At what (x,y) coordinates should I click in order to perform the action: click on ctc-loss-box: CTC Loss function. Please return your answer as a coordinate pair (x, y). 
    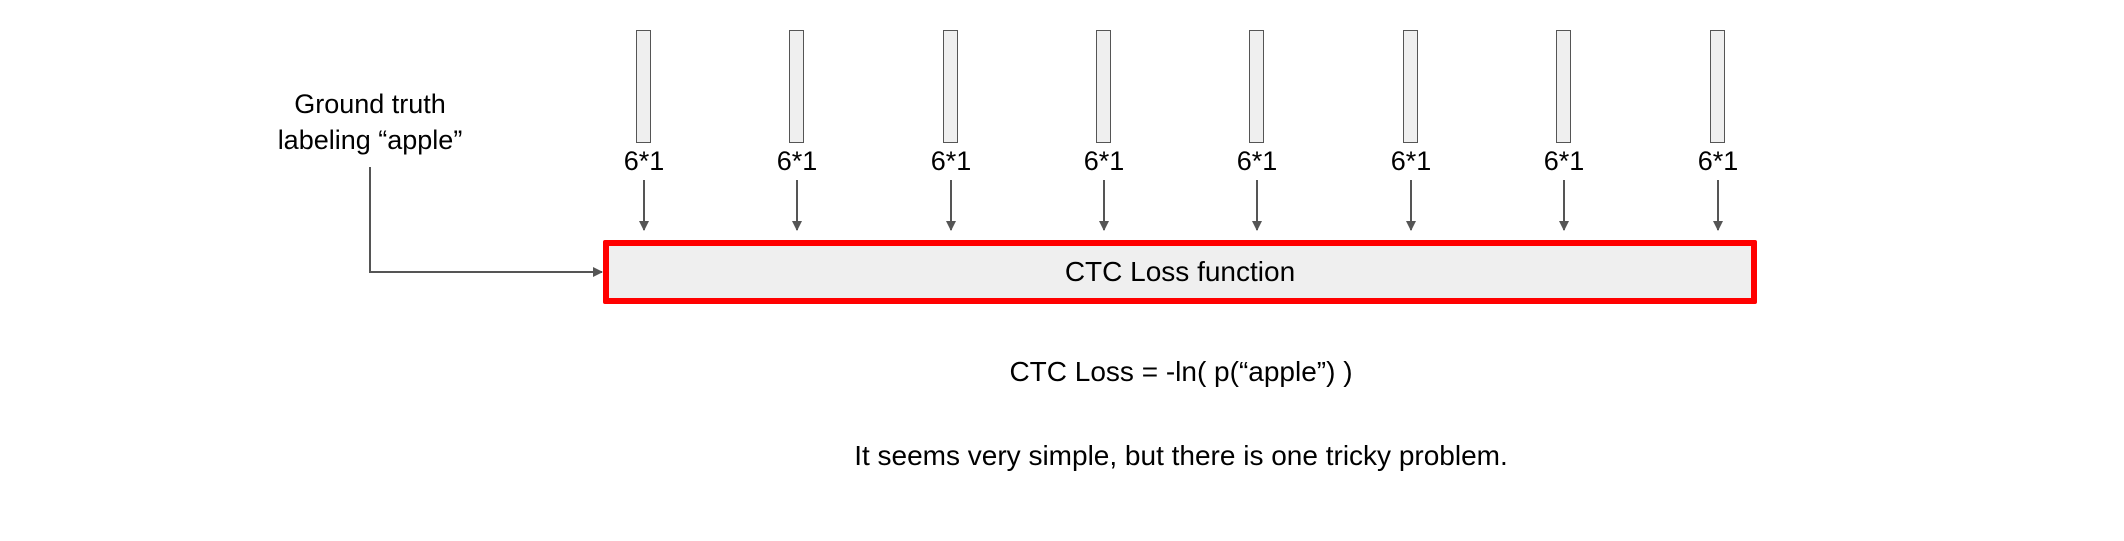
    Looking at the image, I should click on (1180, 272).